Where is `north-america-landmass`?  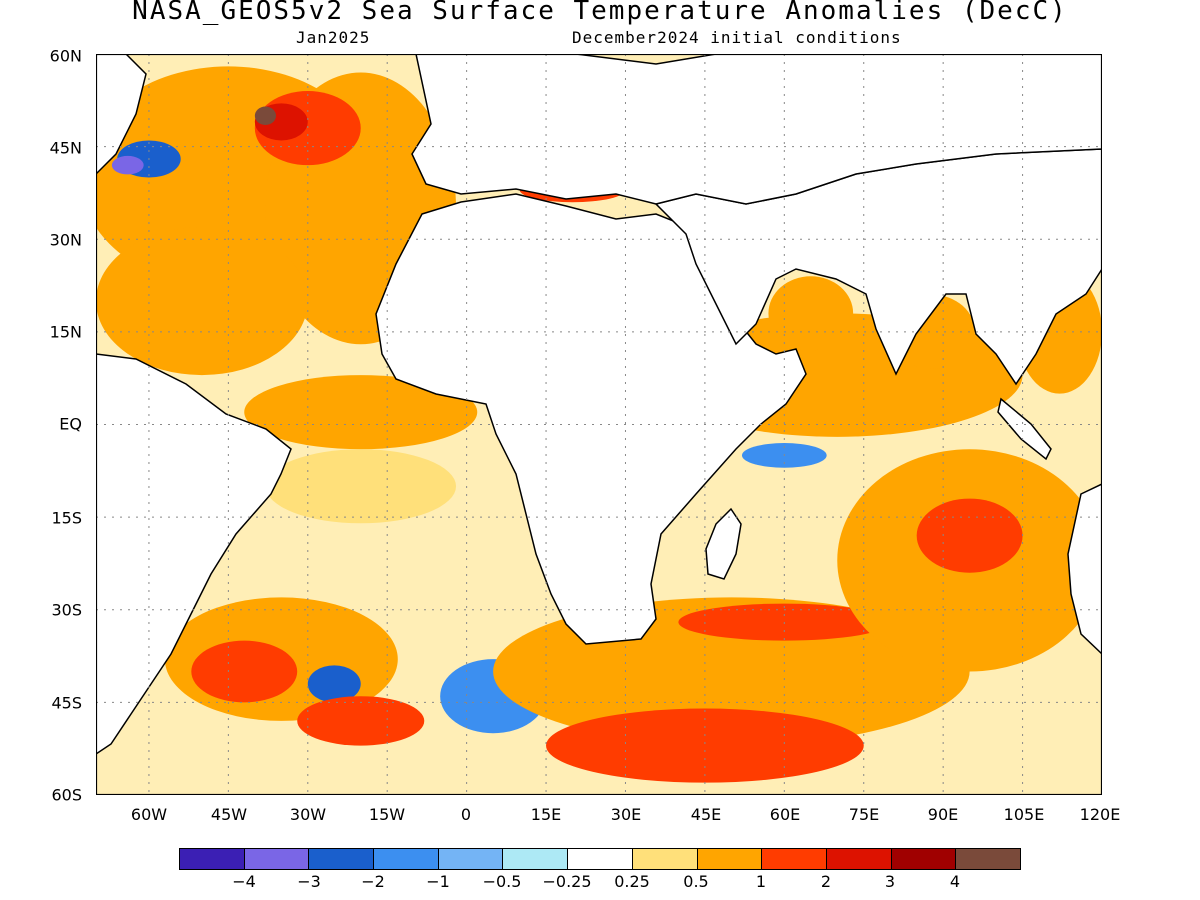
north-america-landmass is located at coordinates (121, 115).